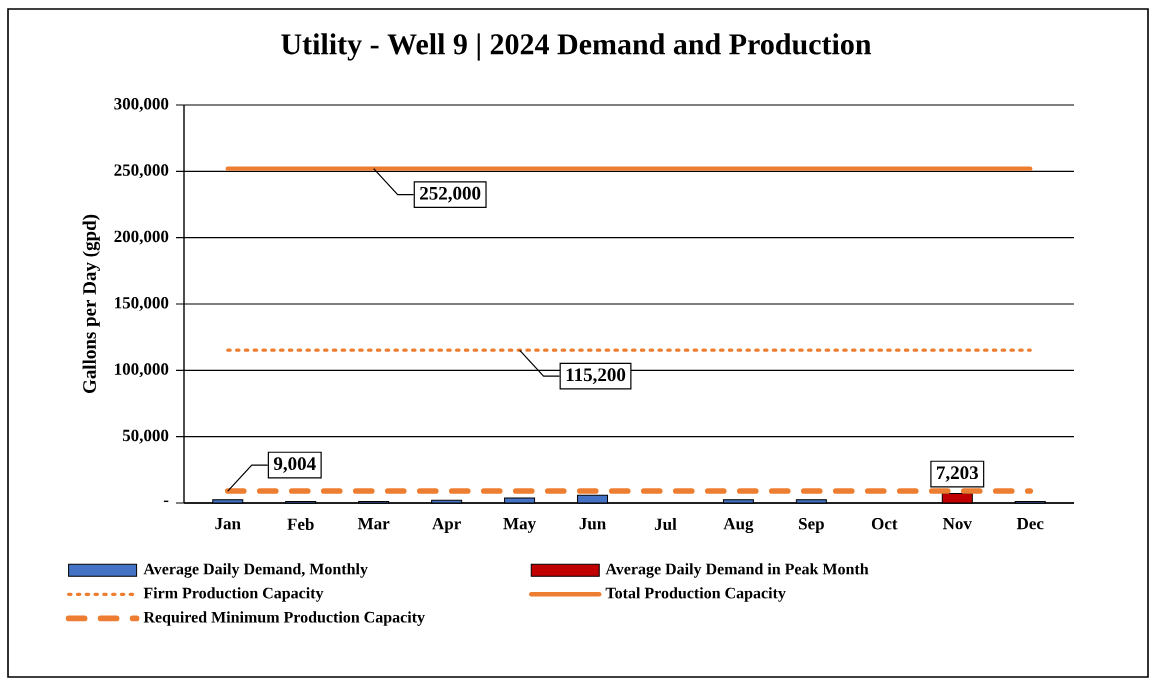 Image resolution: width=1153 pixels, height=683 pixels. What do you see at coordinates (592, 524) in the screenshot?
I see `x-tick-label: Jun` at bounding box center [592, 524].